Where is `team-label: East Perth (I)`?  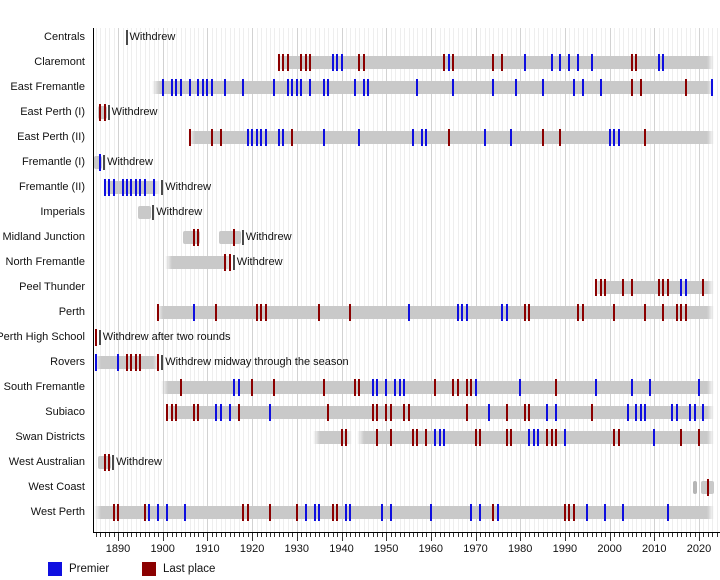 team-label: East Perth (I) is located at coordinates (52, 112).